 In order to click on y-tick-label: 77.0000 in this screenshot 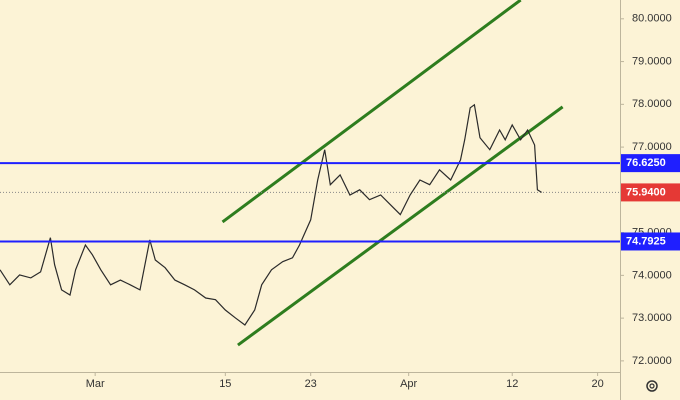, I will do `click(652, 147)`.